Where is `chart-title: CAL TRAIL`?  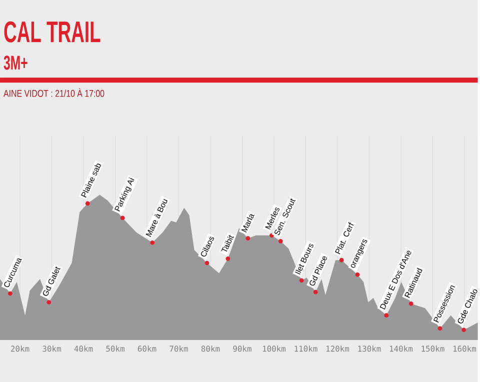 chart-title: CAL TRAIL is located at coordinates (52, 31).